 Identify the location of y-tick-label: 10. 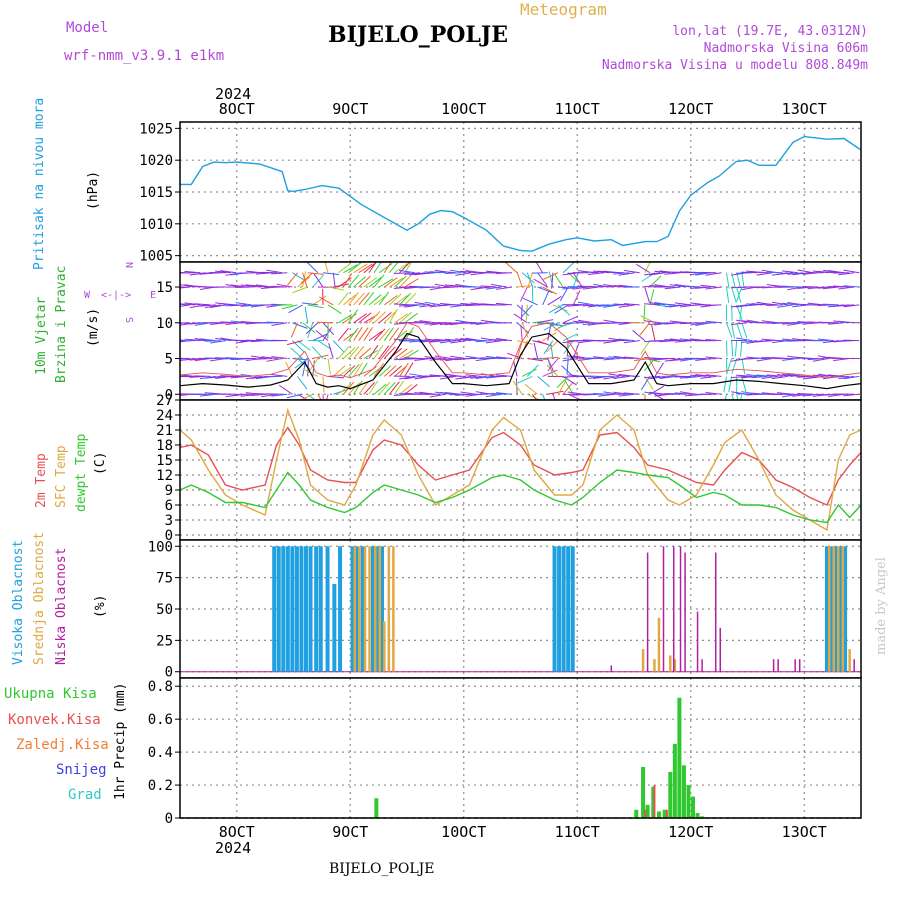
(164, 324).